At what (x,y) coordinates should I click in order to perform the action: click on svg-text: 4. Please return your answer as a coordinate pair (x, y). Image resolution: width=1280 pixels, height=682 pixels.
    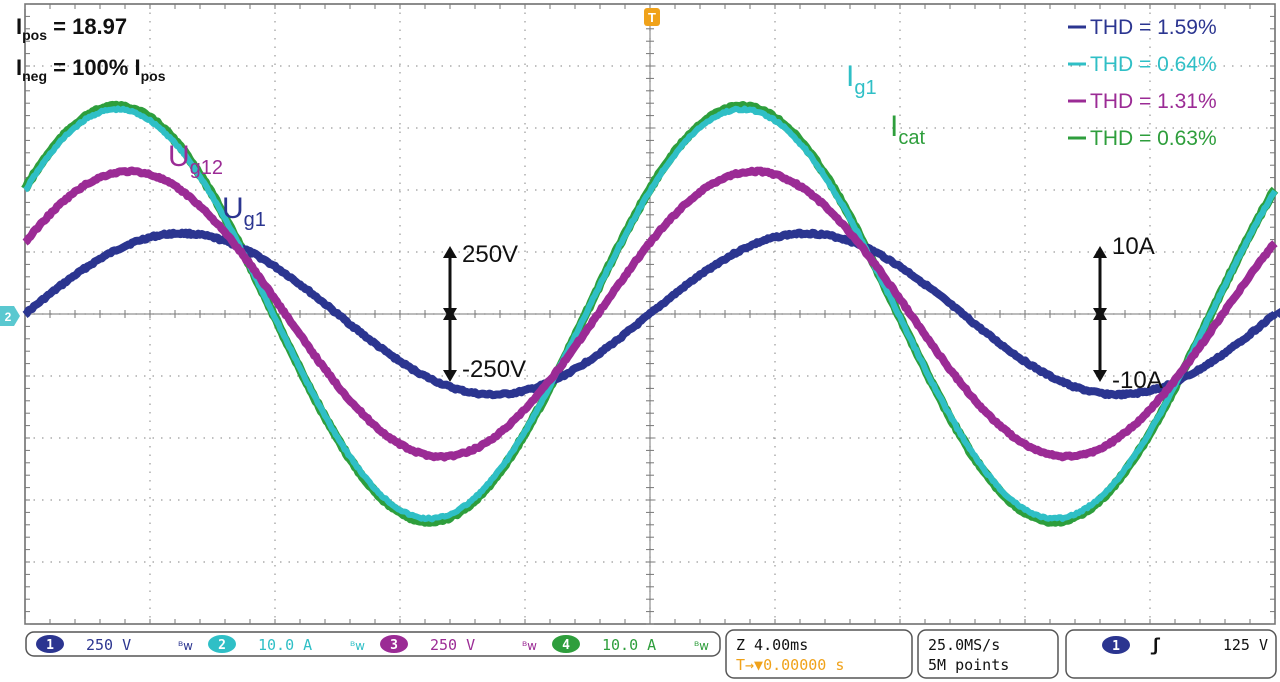
    Looking at the image, I should click on (566, 645).